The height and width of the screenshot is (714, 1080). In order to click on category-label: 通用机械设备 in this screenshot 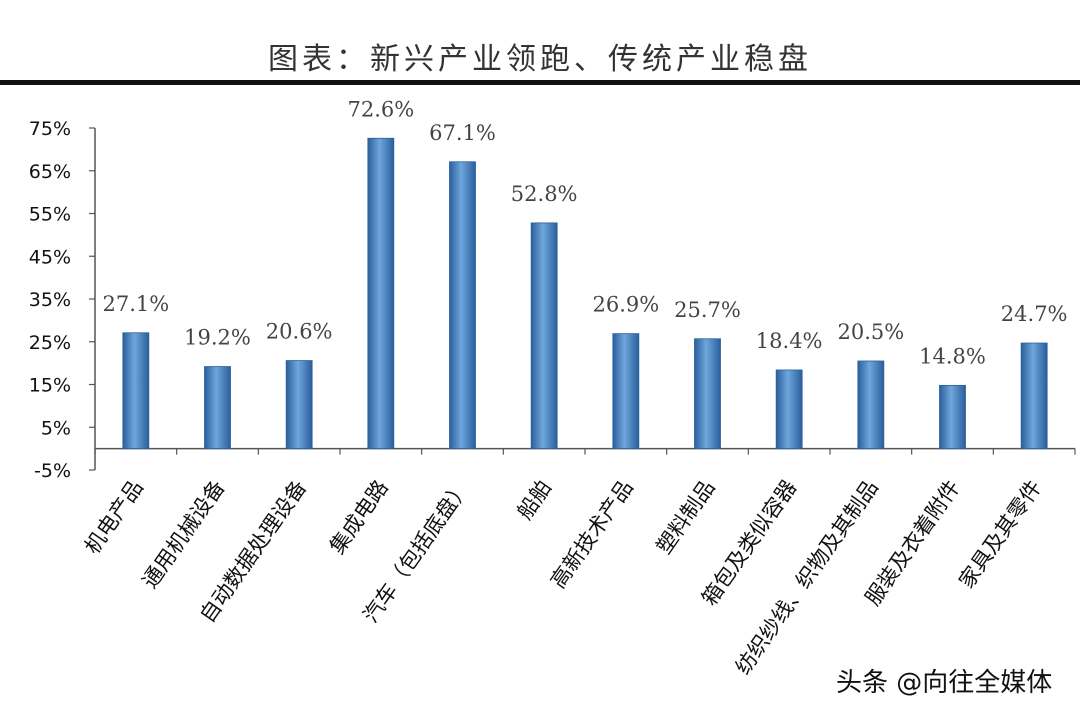, I will do `click(184, 534)`.